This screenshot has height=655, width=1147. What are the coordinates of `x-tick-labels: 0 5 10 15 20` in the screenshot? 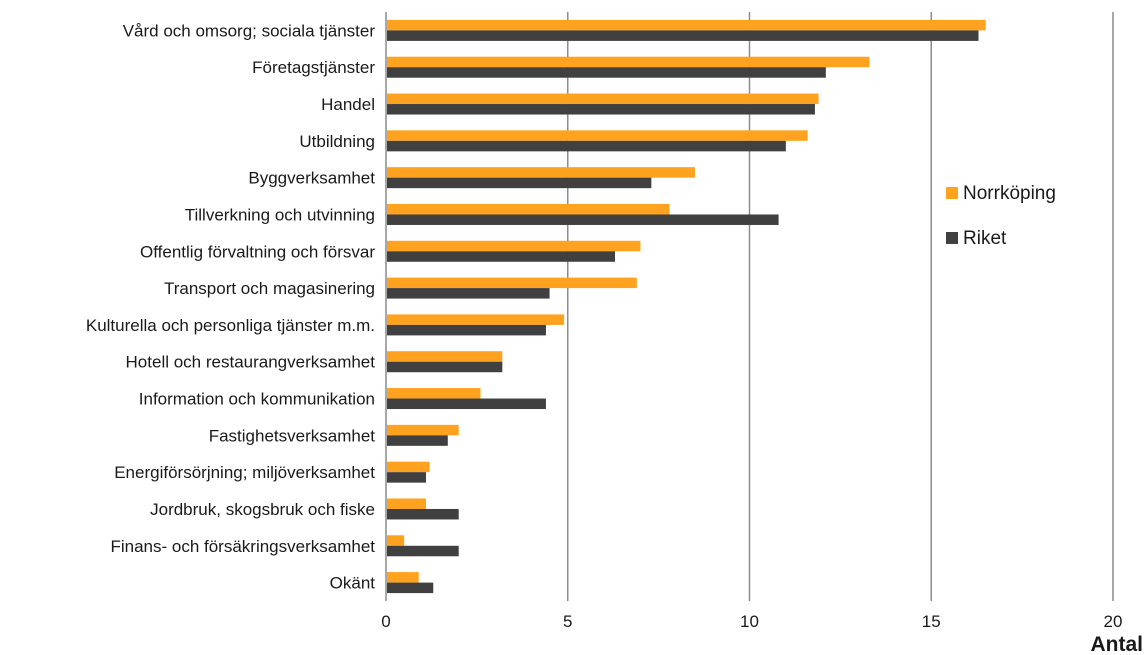 It's located at (751, 621).